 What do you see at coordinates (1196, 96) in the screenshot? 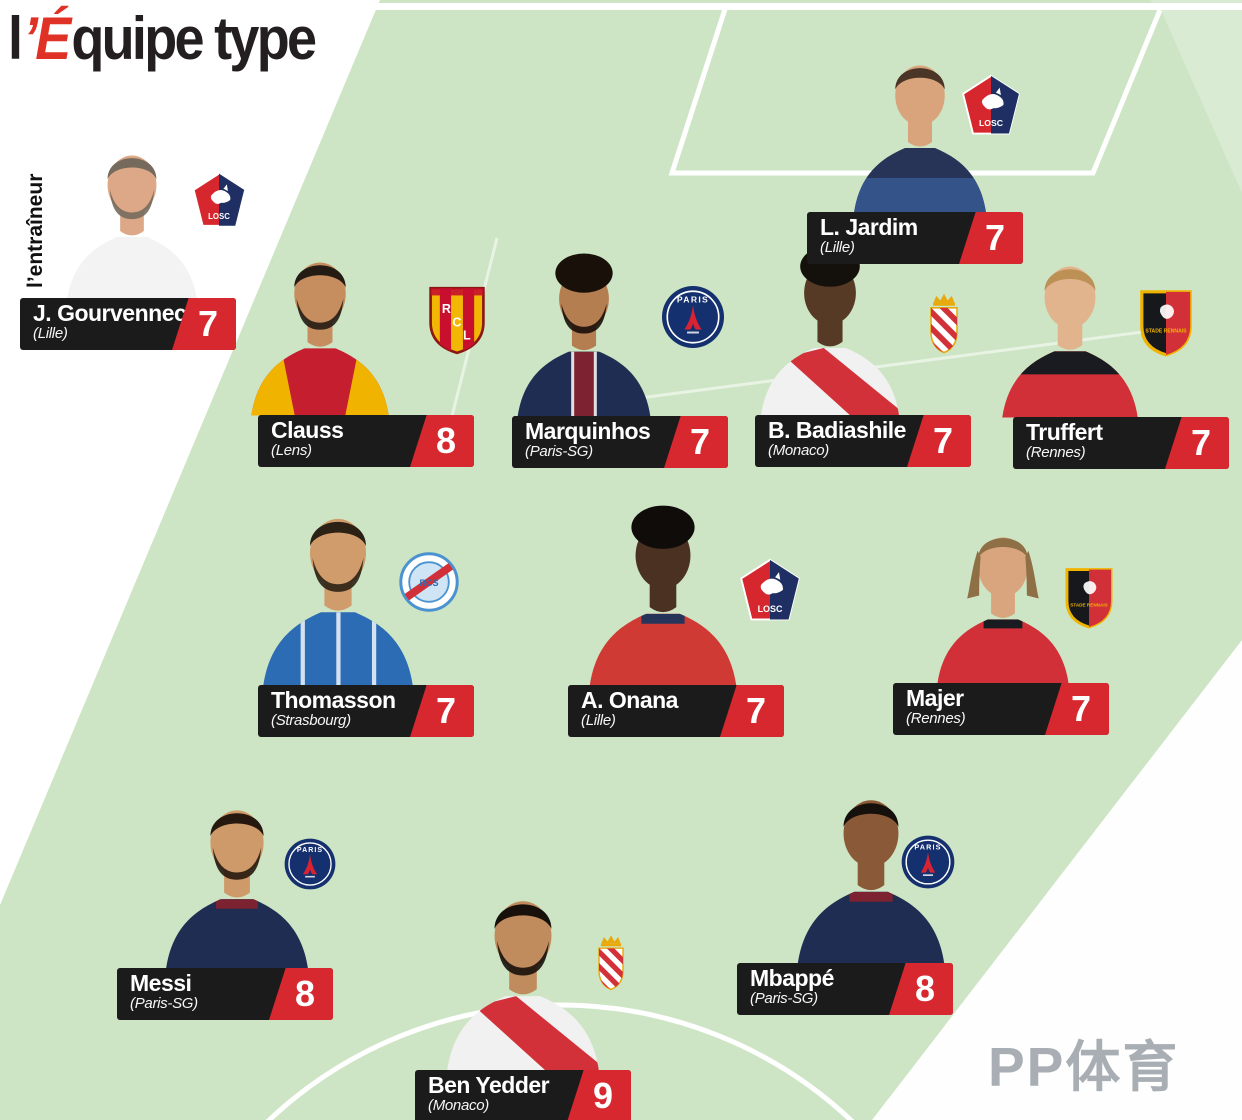
I see `top-right-light-band` at bounding box center [1196, 96].